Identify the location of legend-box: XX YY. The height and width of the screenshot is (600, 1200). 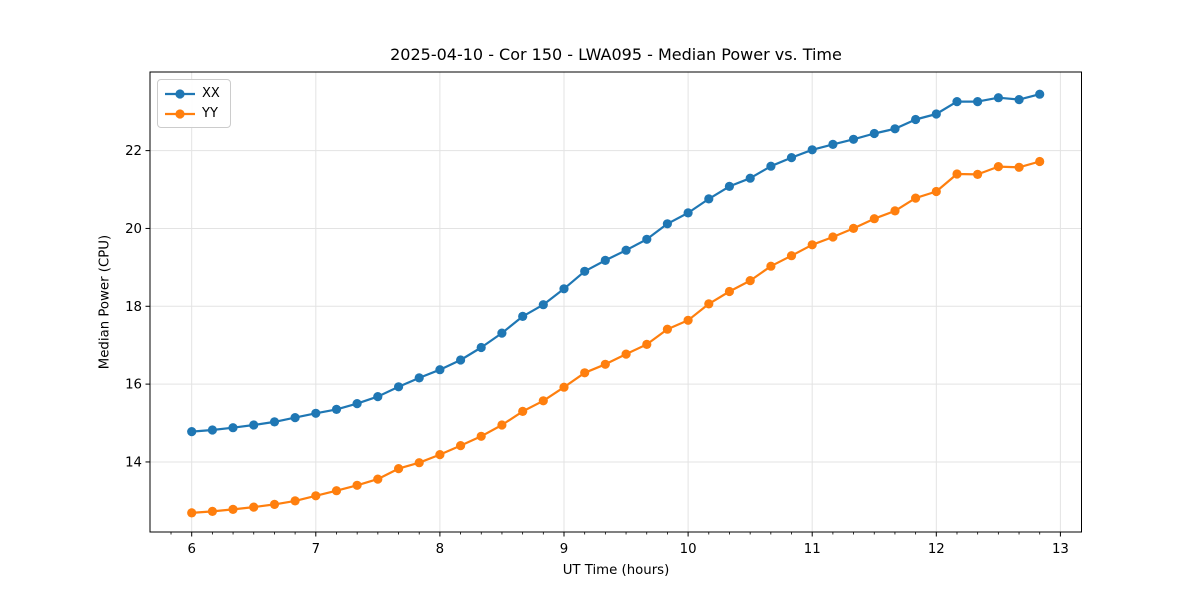
(194, 103).